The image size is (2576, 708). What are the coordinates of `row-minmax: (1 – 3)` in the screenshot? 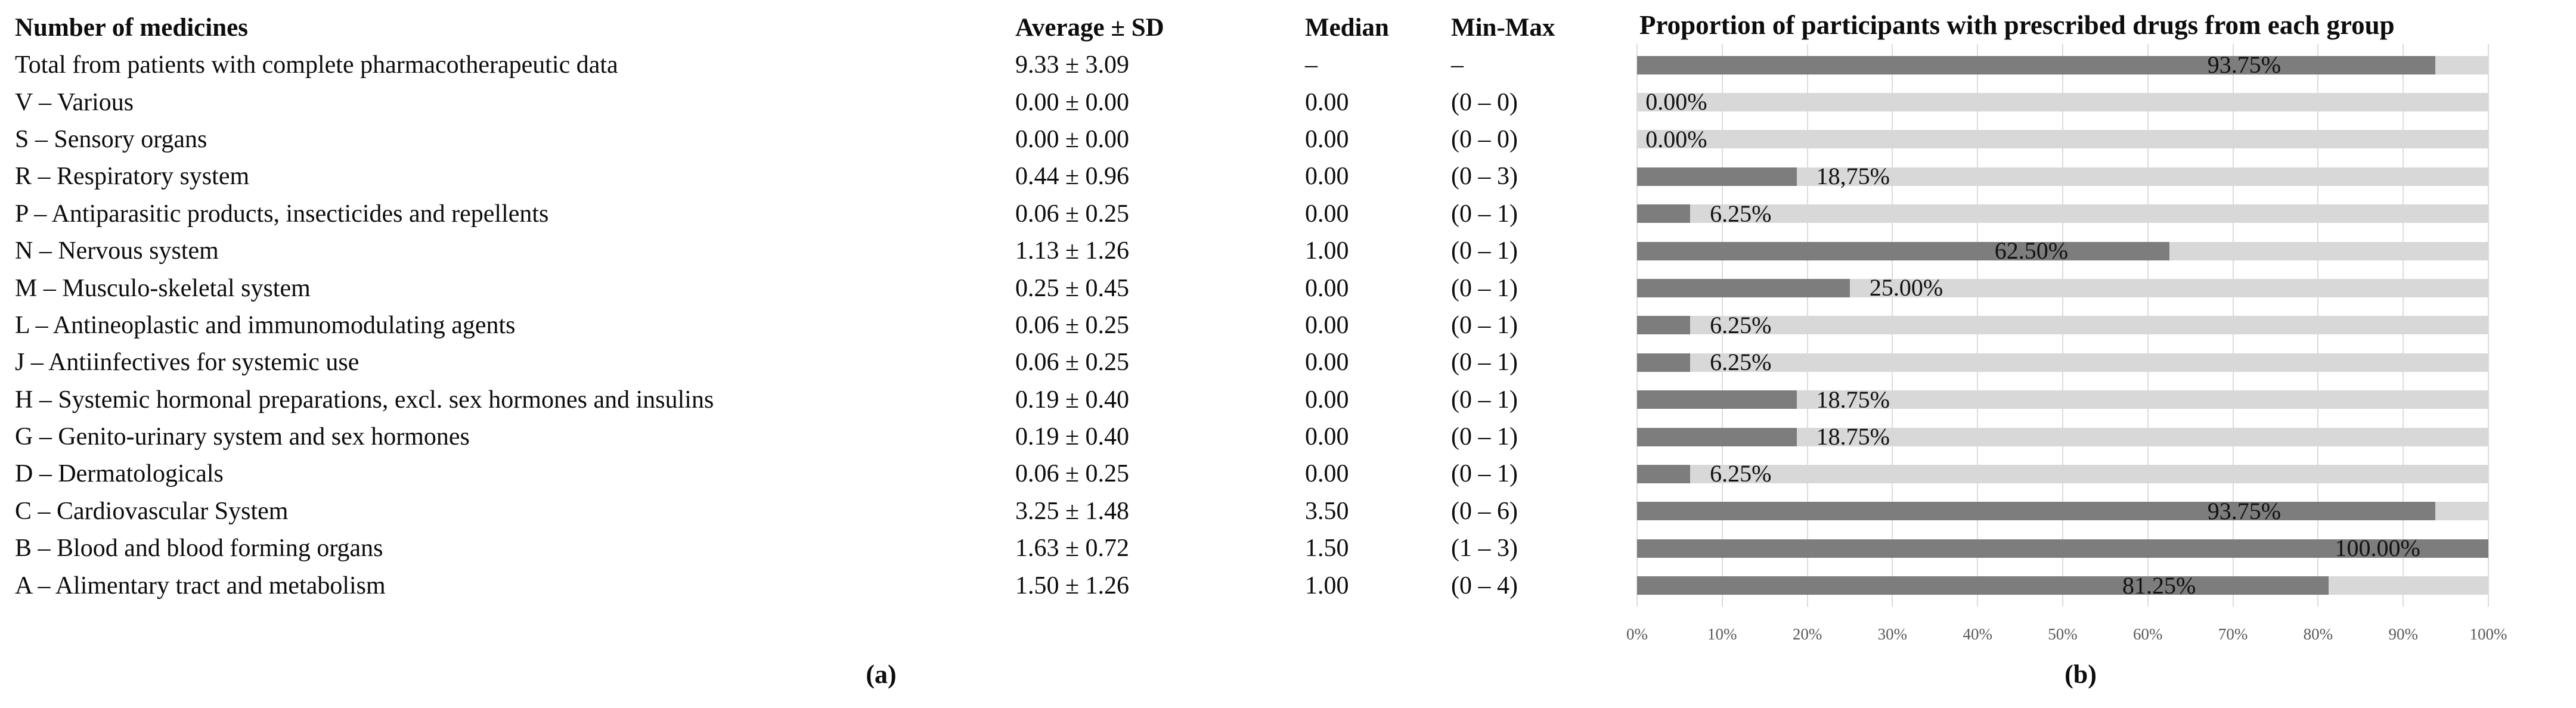 It's located at (1484, 549).